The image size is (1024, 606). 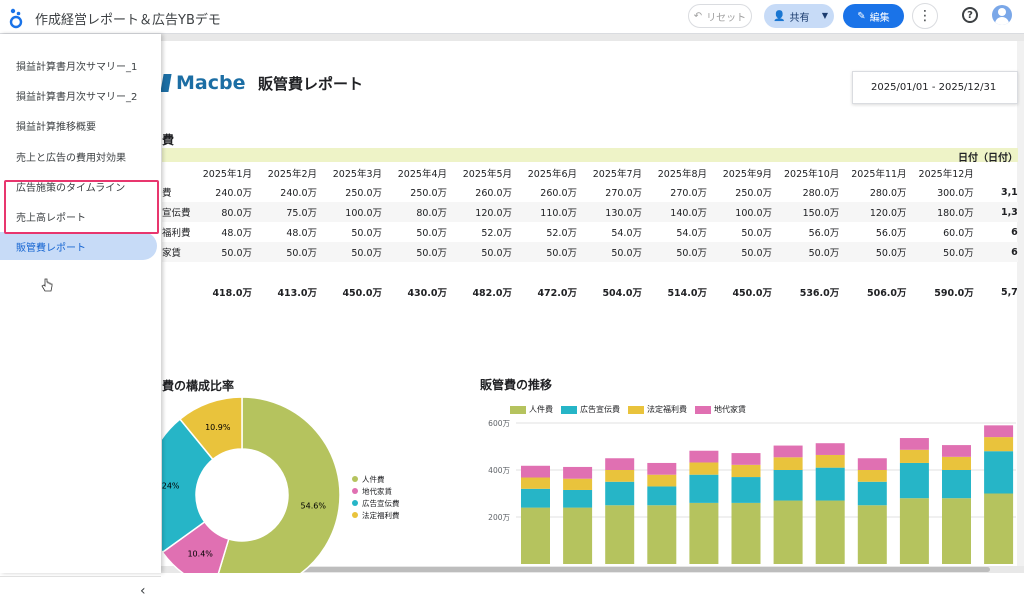 I want to click on sidebar-item: 損益計算書月次サマリー_1, so click(x=77, y=67).